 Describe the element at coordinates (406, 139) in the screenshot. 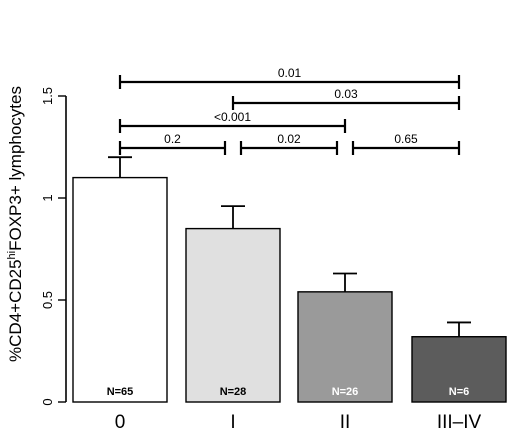

I see `p-value-label: 0.65` at that location.